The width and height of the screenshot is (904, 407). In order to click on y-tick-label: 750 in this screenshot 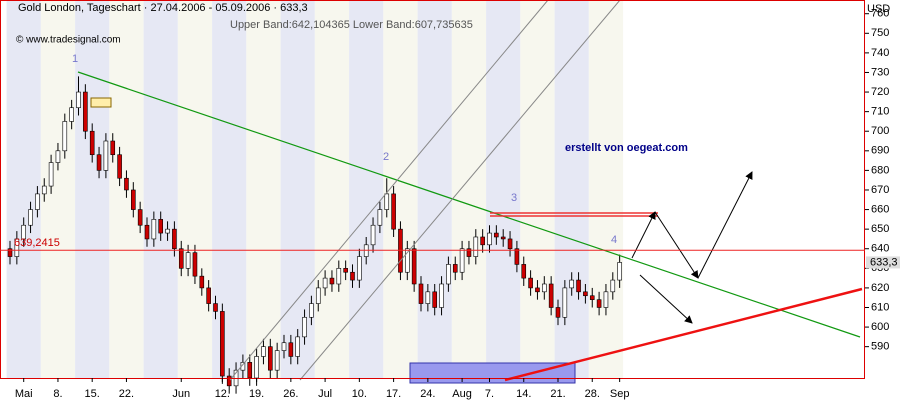, I will do `click(880, 33)`.